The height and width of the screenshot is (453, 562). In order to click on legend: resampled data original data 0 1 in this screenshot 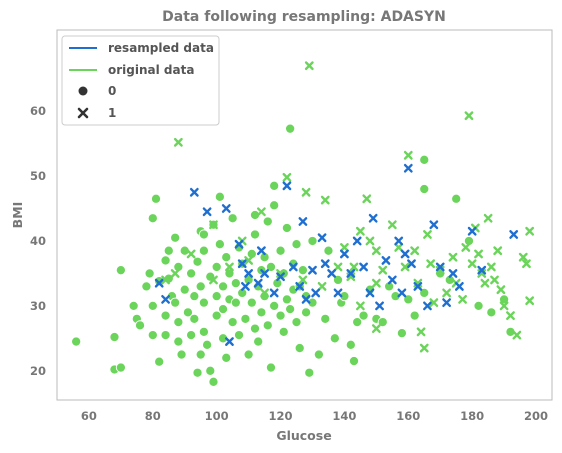, I will do `click(140, 80)`.